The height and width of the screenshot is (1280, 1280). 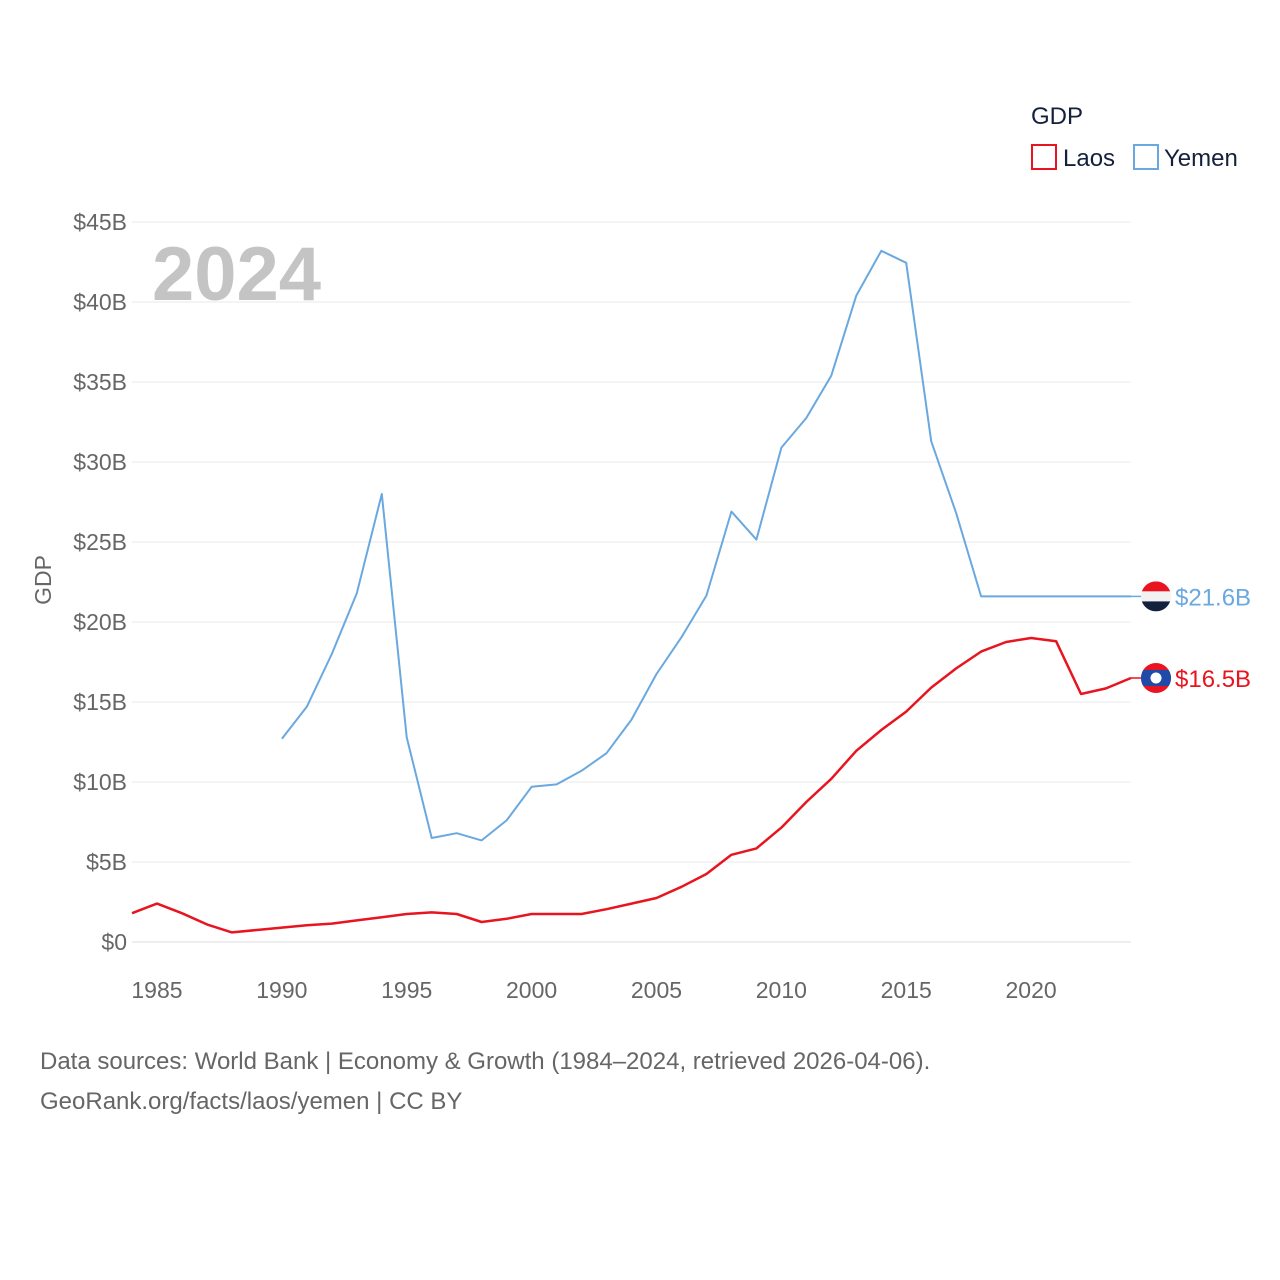 I want to click on y-tick-label: $10B, so click(x=100, y=782).